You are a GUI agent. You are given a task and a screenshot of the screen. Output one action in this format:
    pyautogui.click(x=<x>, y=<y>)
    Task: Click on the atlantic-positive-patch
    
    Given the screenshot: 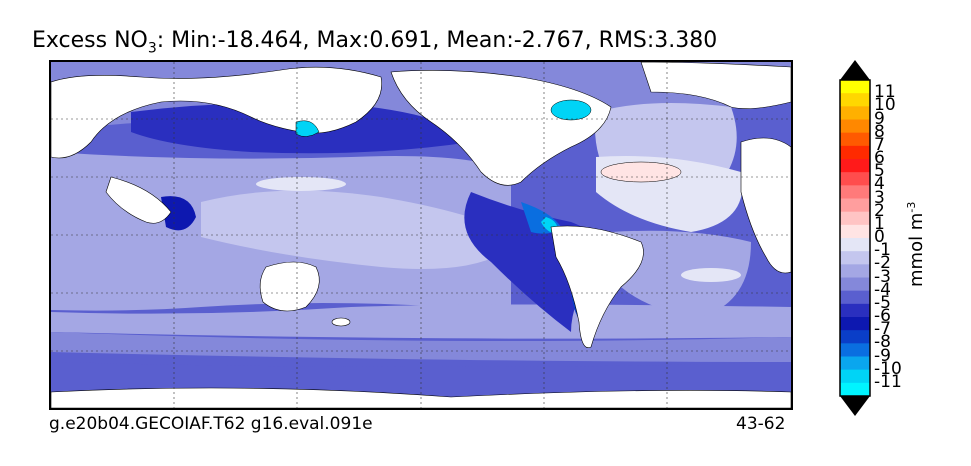 What is the action you would take?
    pyautogui.click(x=641, y=172)
    